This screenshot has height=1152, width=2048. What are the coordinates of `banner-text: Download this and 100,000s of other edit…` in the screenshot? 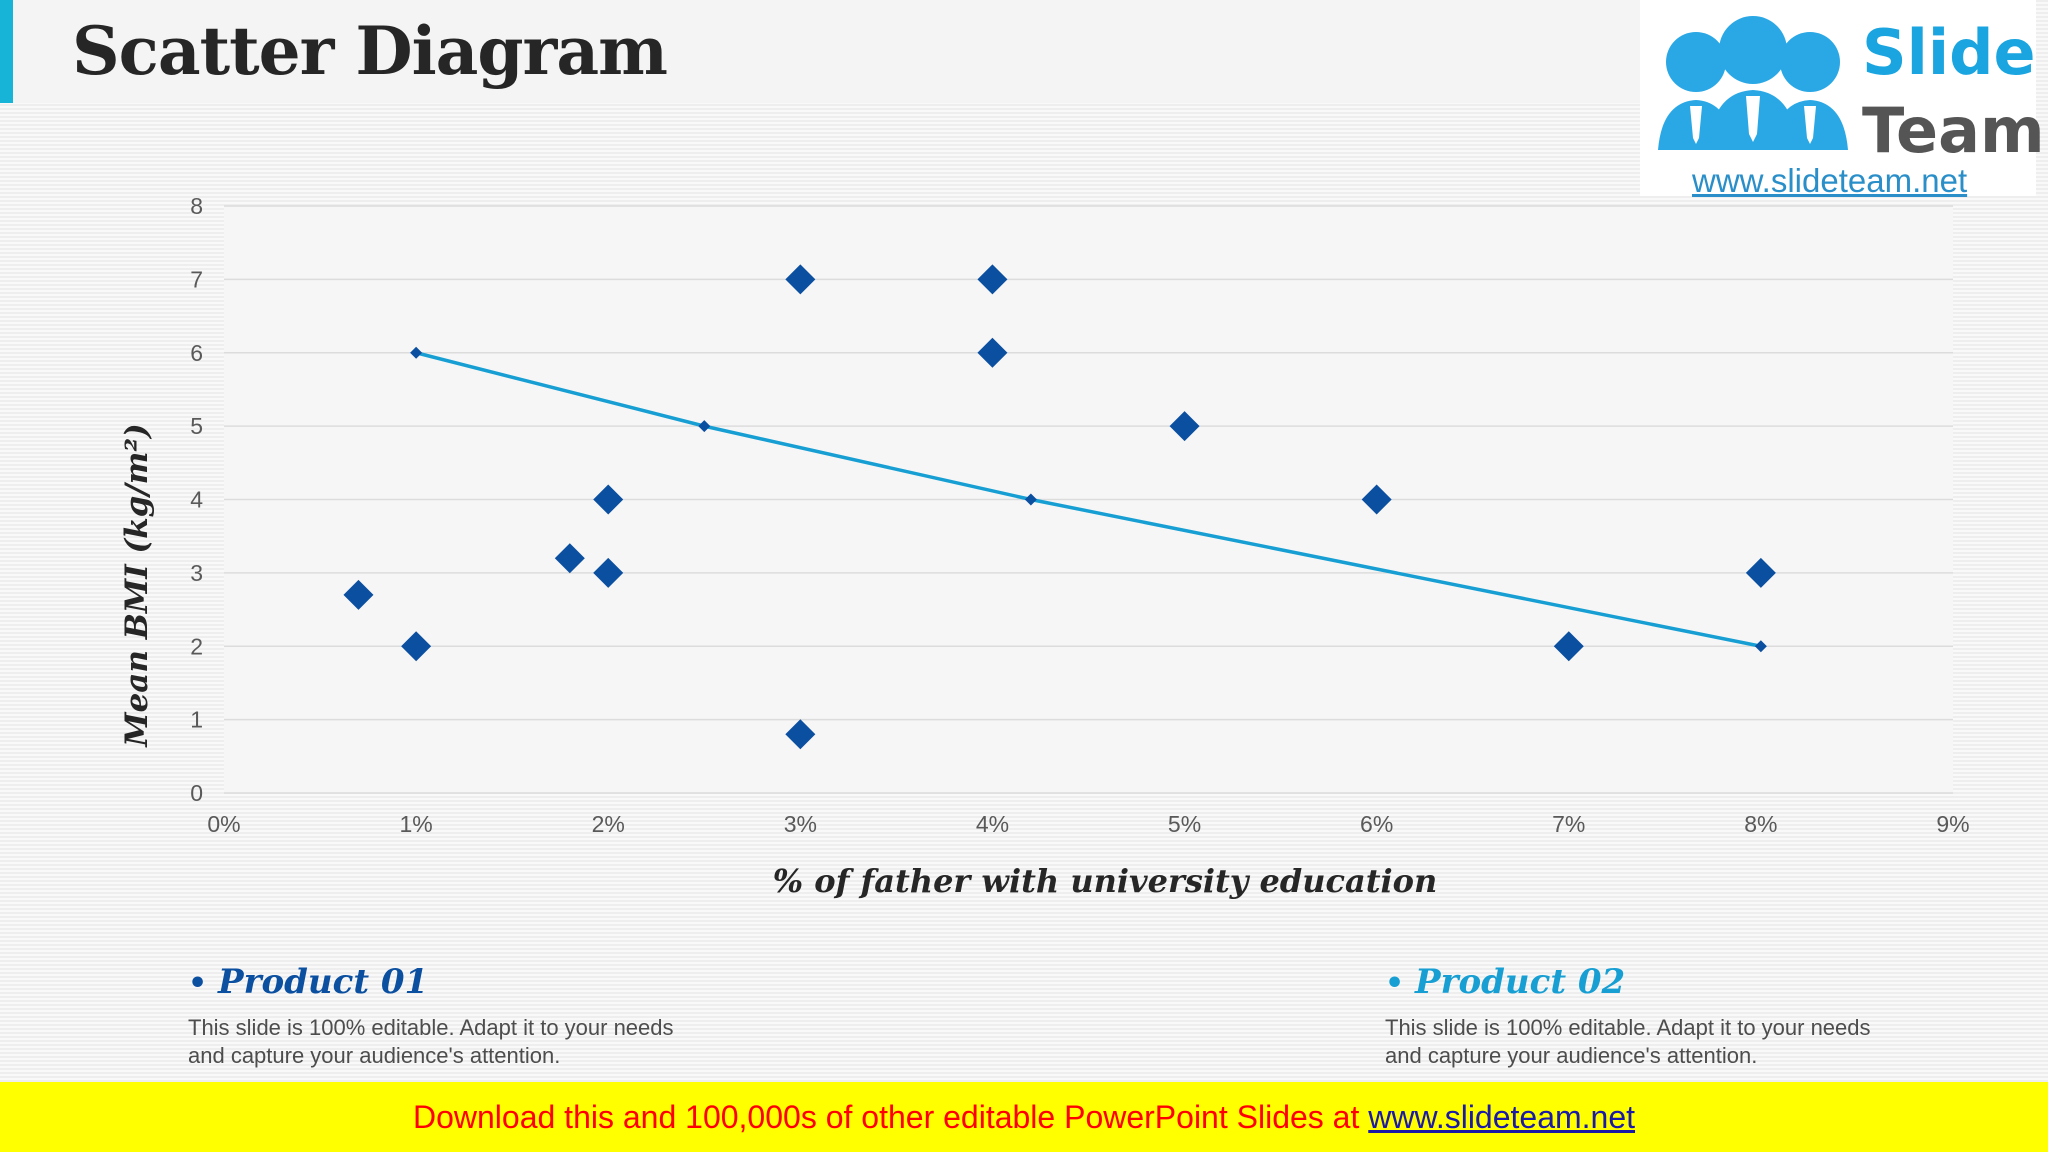 It's located at (890, 1117).